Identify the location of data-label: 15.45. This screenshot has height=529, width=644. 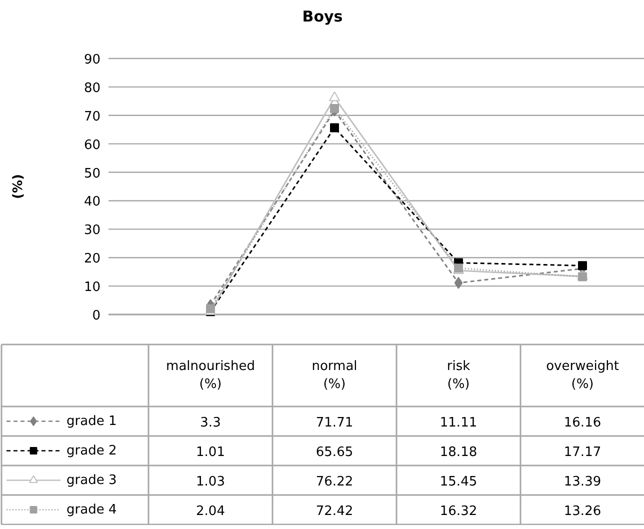
(459, 482).